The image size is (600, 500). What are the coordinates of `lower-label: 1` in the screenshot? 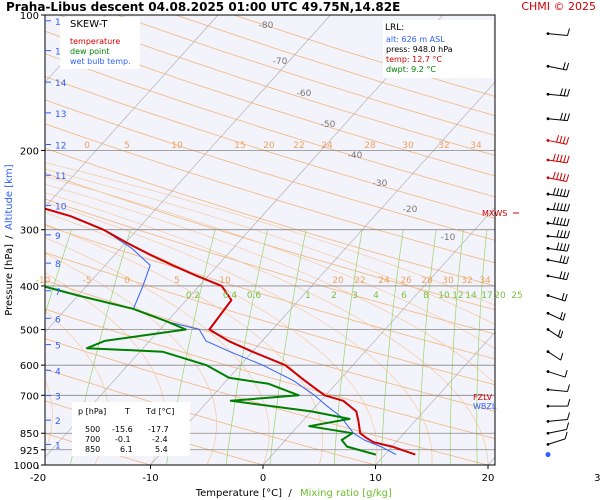 It's located at (308, 296).